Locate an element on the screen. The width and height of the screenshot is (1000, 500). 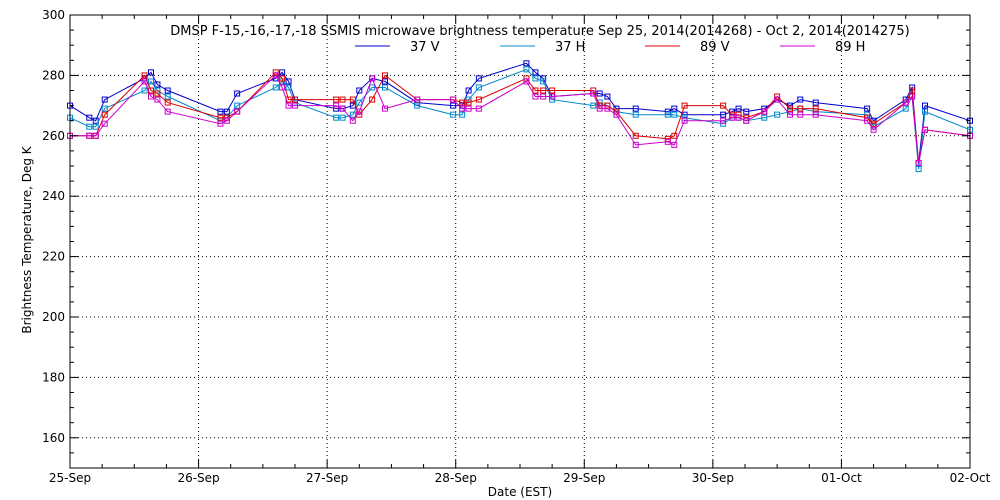
x-tick-label: 28-Sep is located at coordinates (456, 478).